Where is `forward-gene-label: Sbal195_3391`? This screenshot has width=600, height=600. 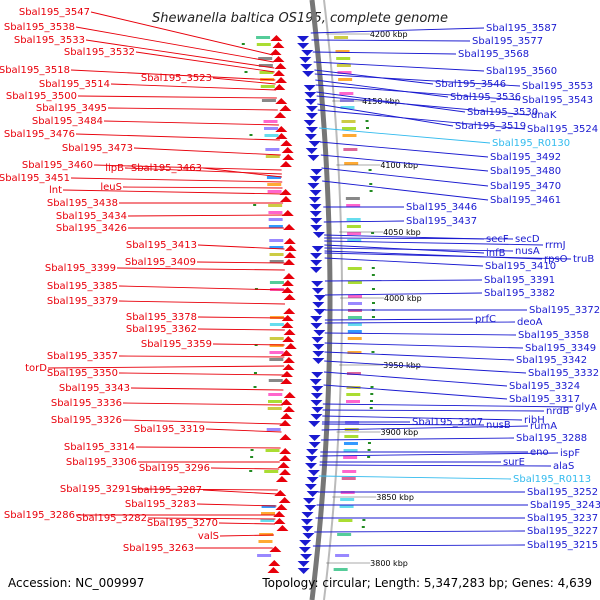 forward-gene-label: Sbal195_3391 is located at coordinates (519, 280).